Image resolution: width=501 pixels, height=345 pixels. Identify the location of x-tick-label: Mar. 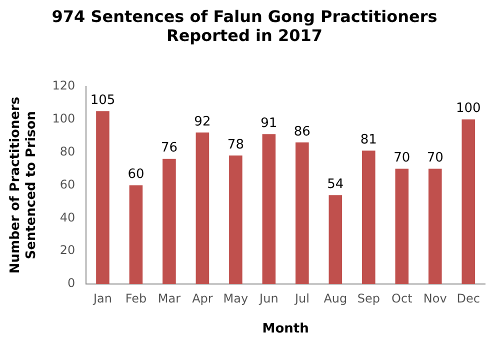
(169, 298).